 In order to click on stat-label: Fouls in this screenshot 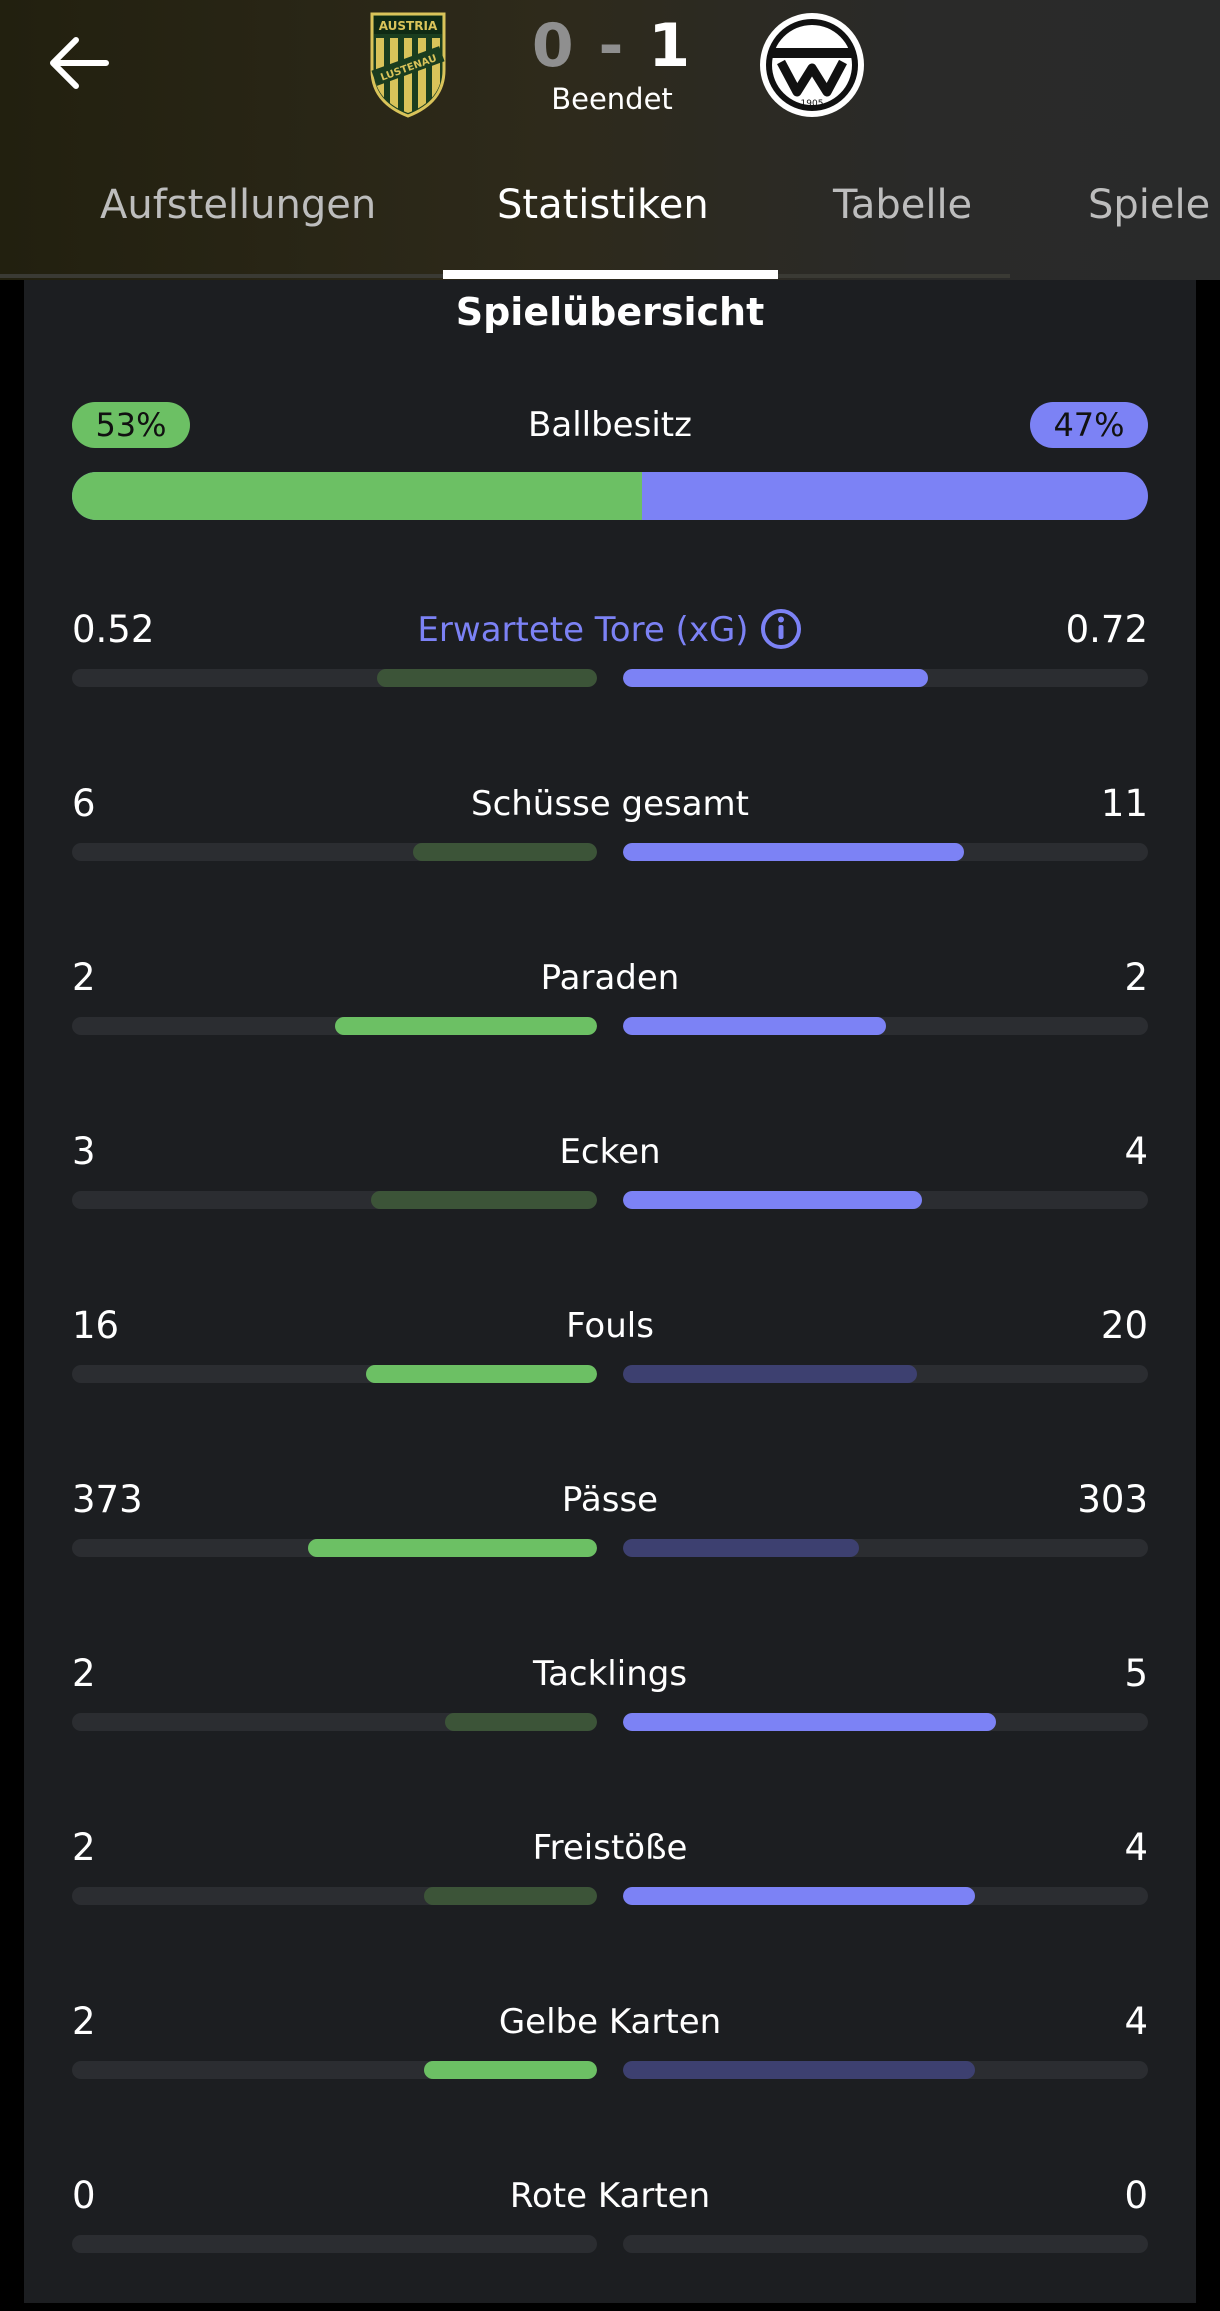, I will do `click(610, 1326)`.